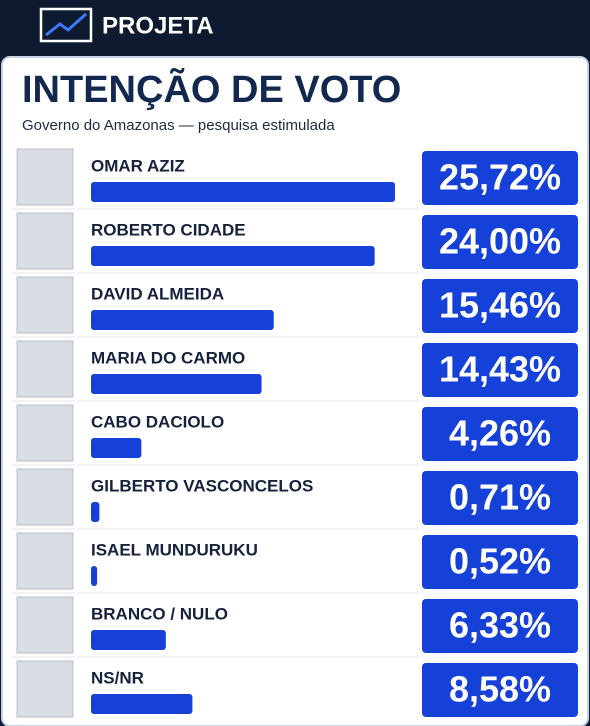  I want to click on value-label: 4,26%, so click(500, 433).